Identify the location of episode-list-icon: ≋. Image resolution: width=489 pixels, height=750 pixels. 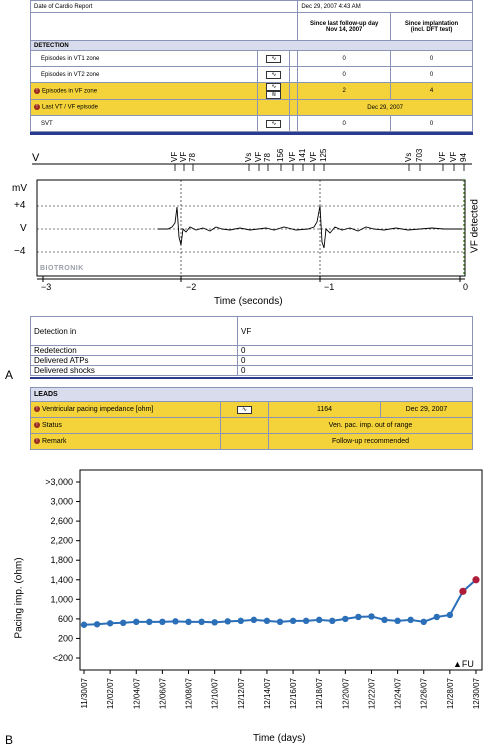
(274, 95).